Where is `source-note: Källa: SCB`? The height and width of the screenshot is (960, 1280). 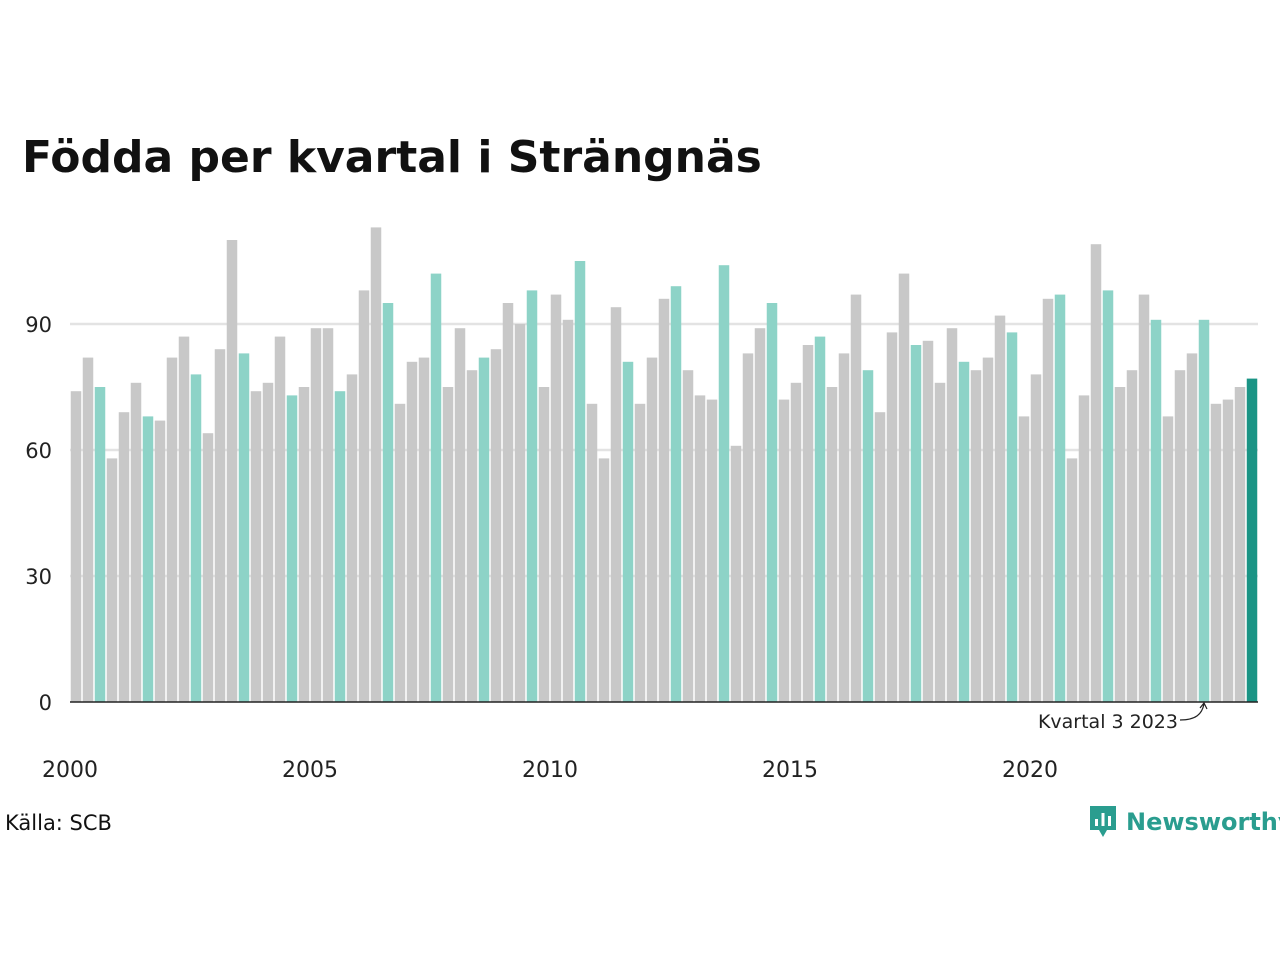
source-note: Källa: SCB is located at coordinates (58, 823).